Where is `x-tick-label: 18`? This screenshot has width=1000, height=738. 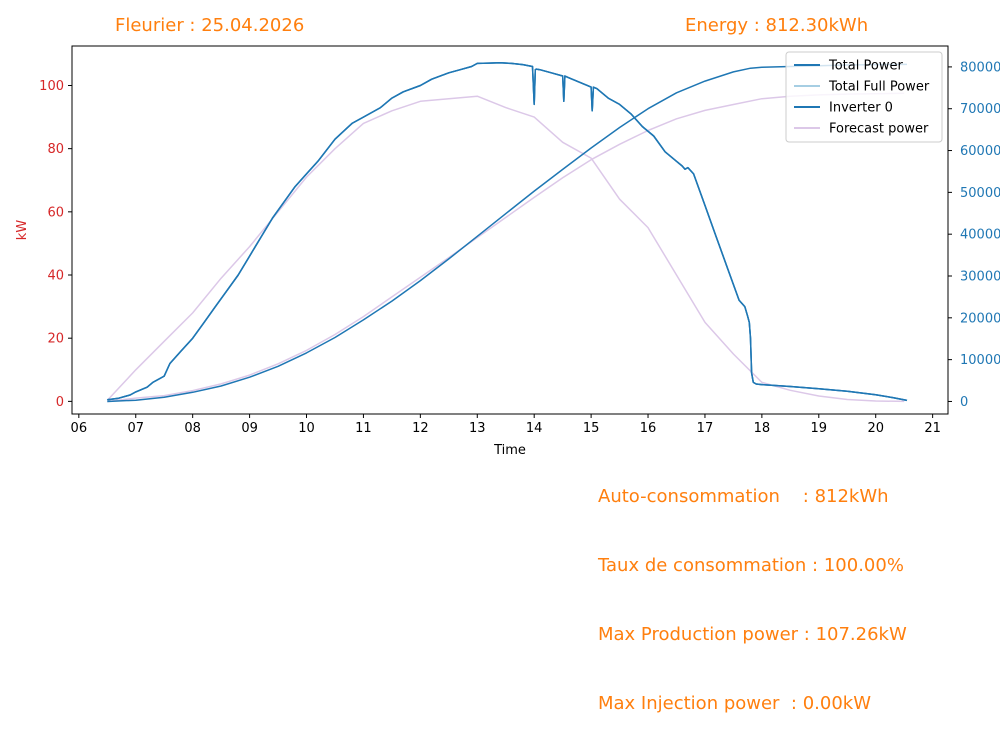 x-tick-label: 18 is located at coordinates (762, 428).